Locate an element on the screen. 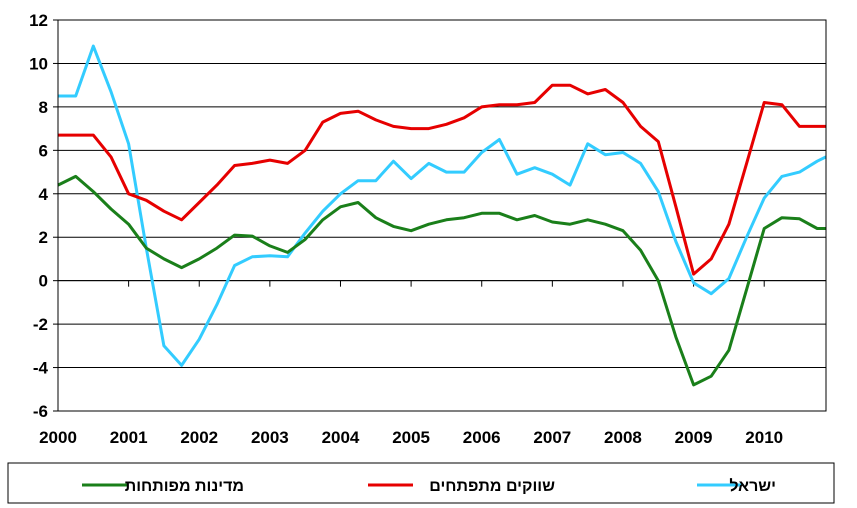  x-tick-label: 2005 is located at coordinates (411, 437).